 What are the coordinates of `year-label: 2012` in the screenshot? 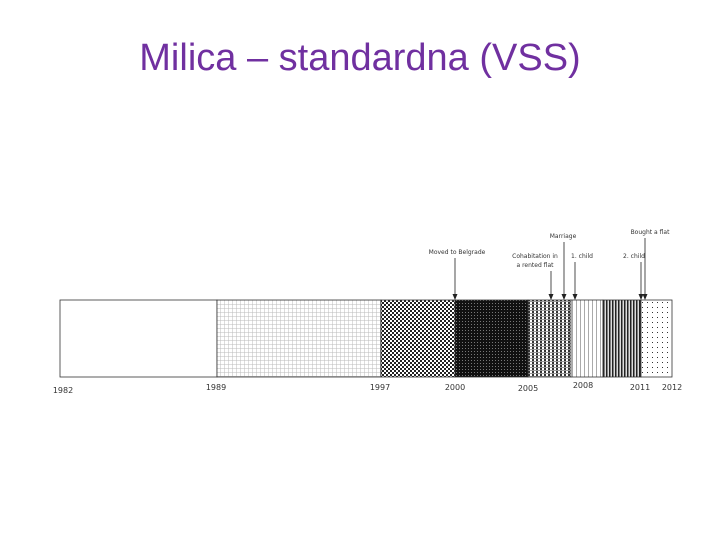 It's located at (672, 387).